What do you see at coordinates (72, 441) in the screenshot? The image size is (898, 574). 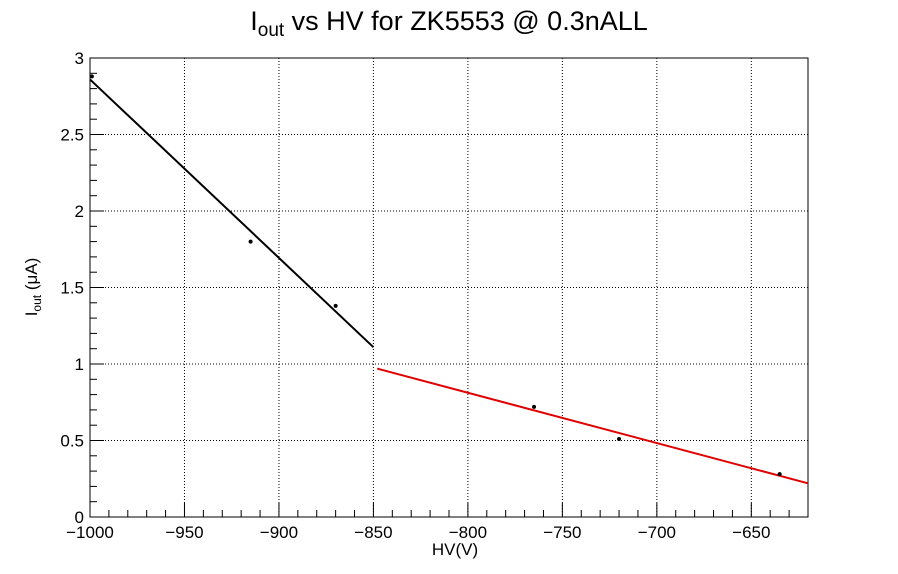 I see `y-tick-label: 0.5` at bounding box center [72, 441].